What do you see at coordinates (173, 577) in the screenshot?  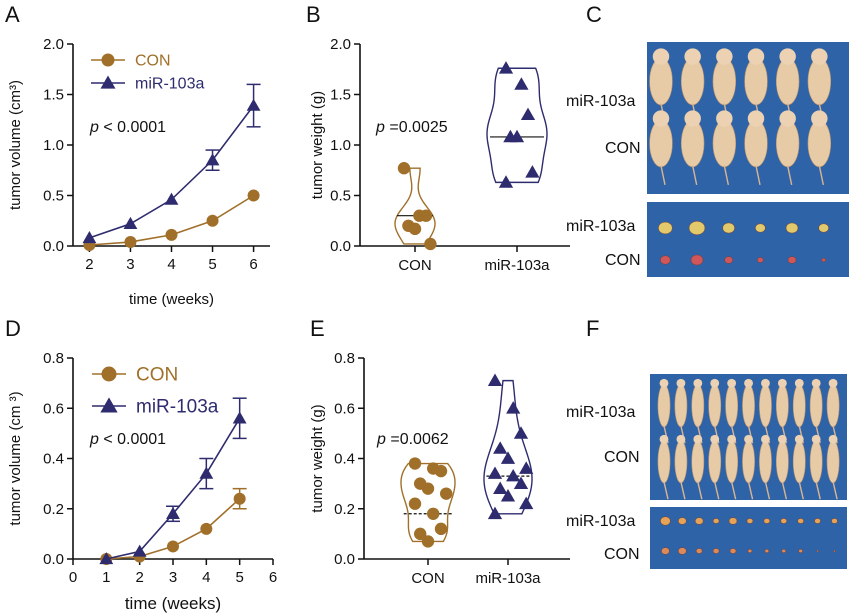 I see `x-tick-label: 3` at bounding box center [173, 577].